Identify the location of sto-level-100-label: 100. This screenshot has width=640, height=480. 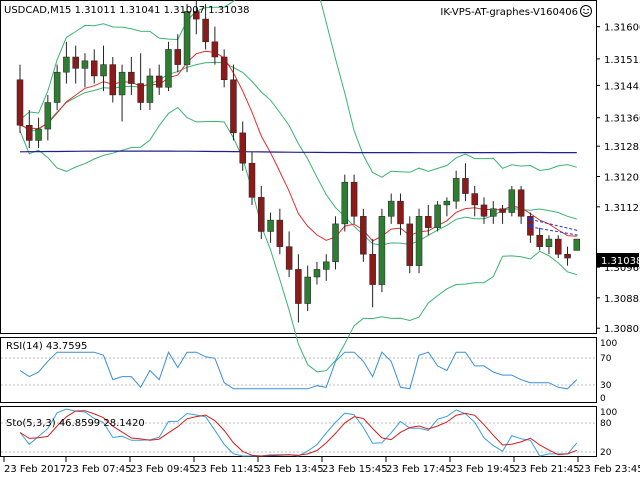
(608, 413).